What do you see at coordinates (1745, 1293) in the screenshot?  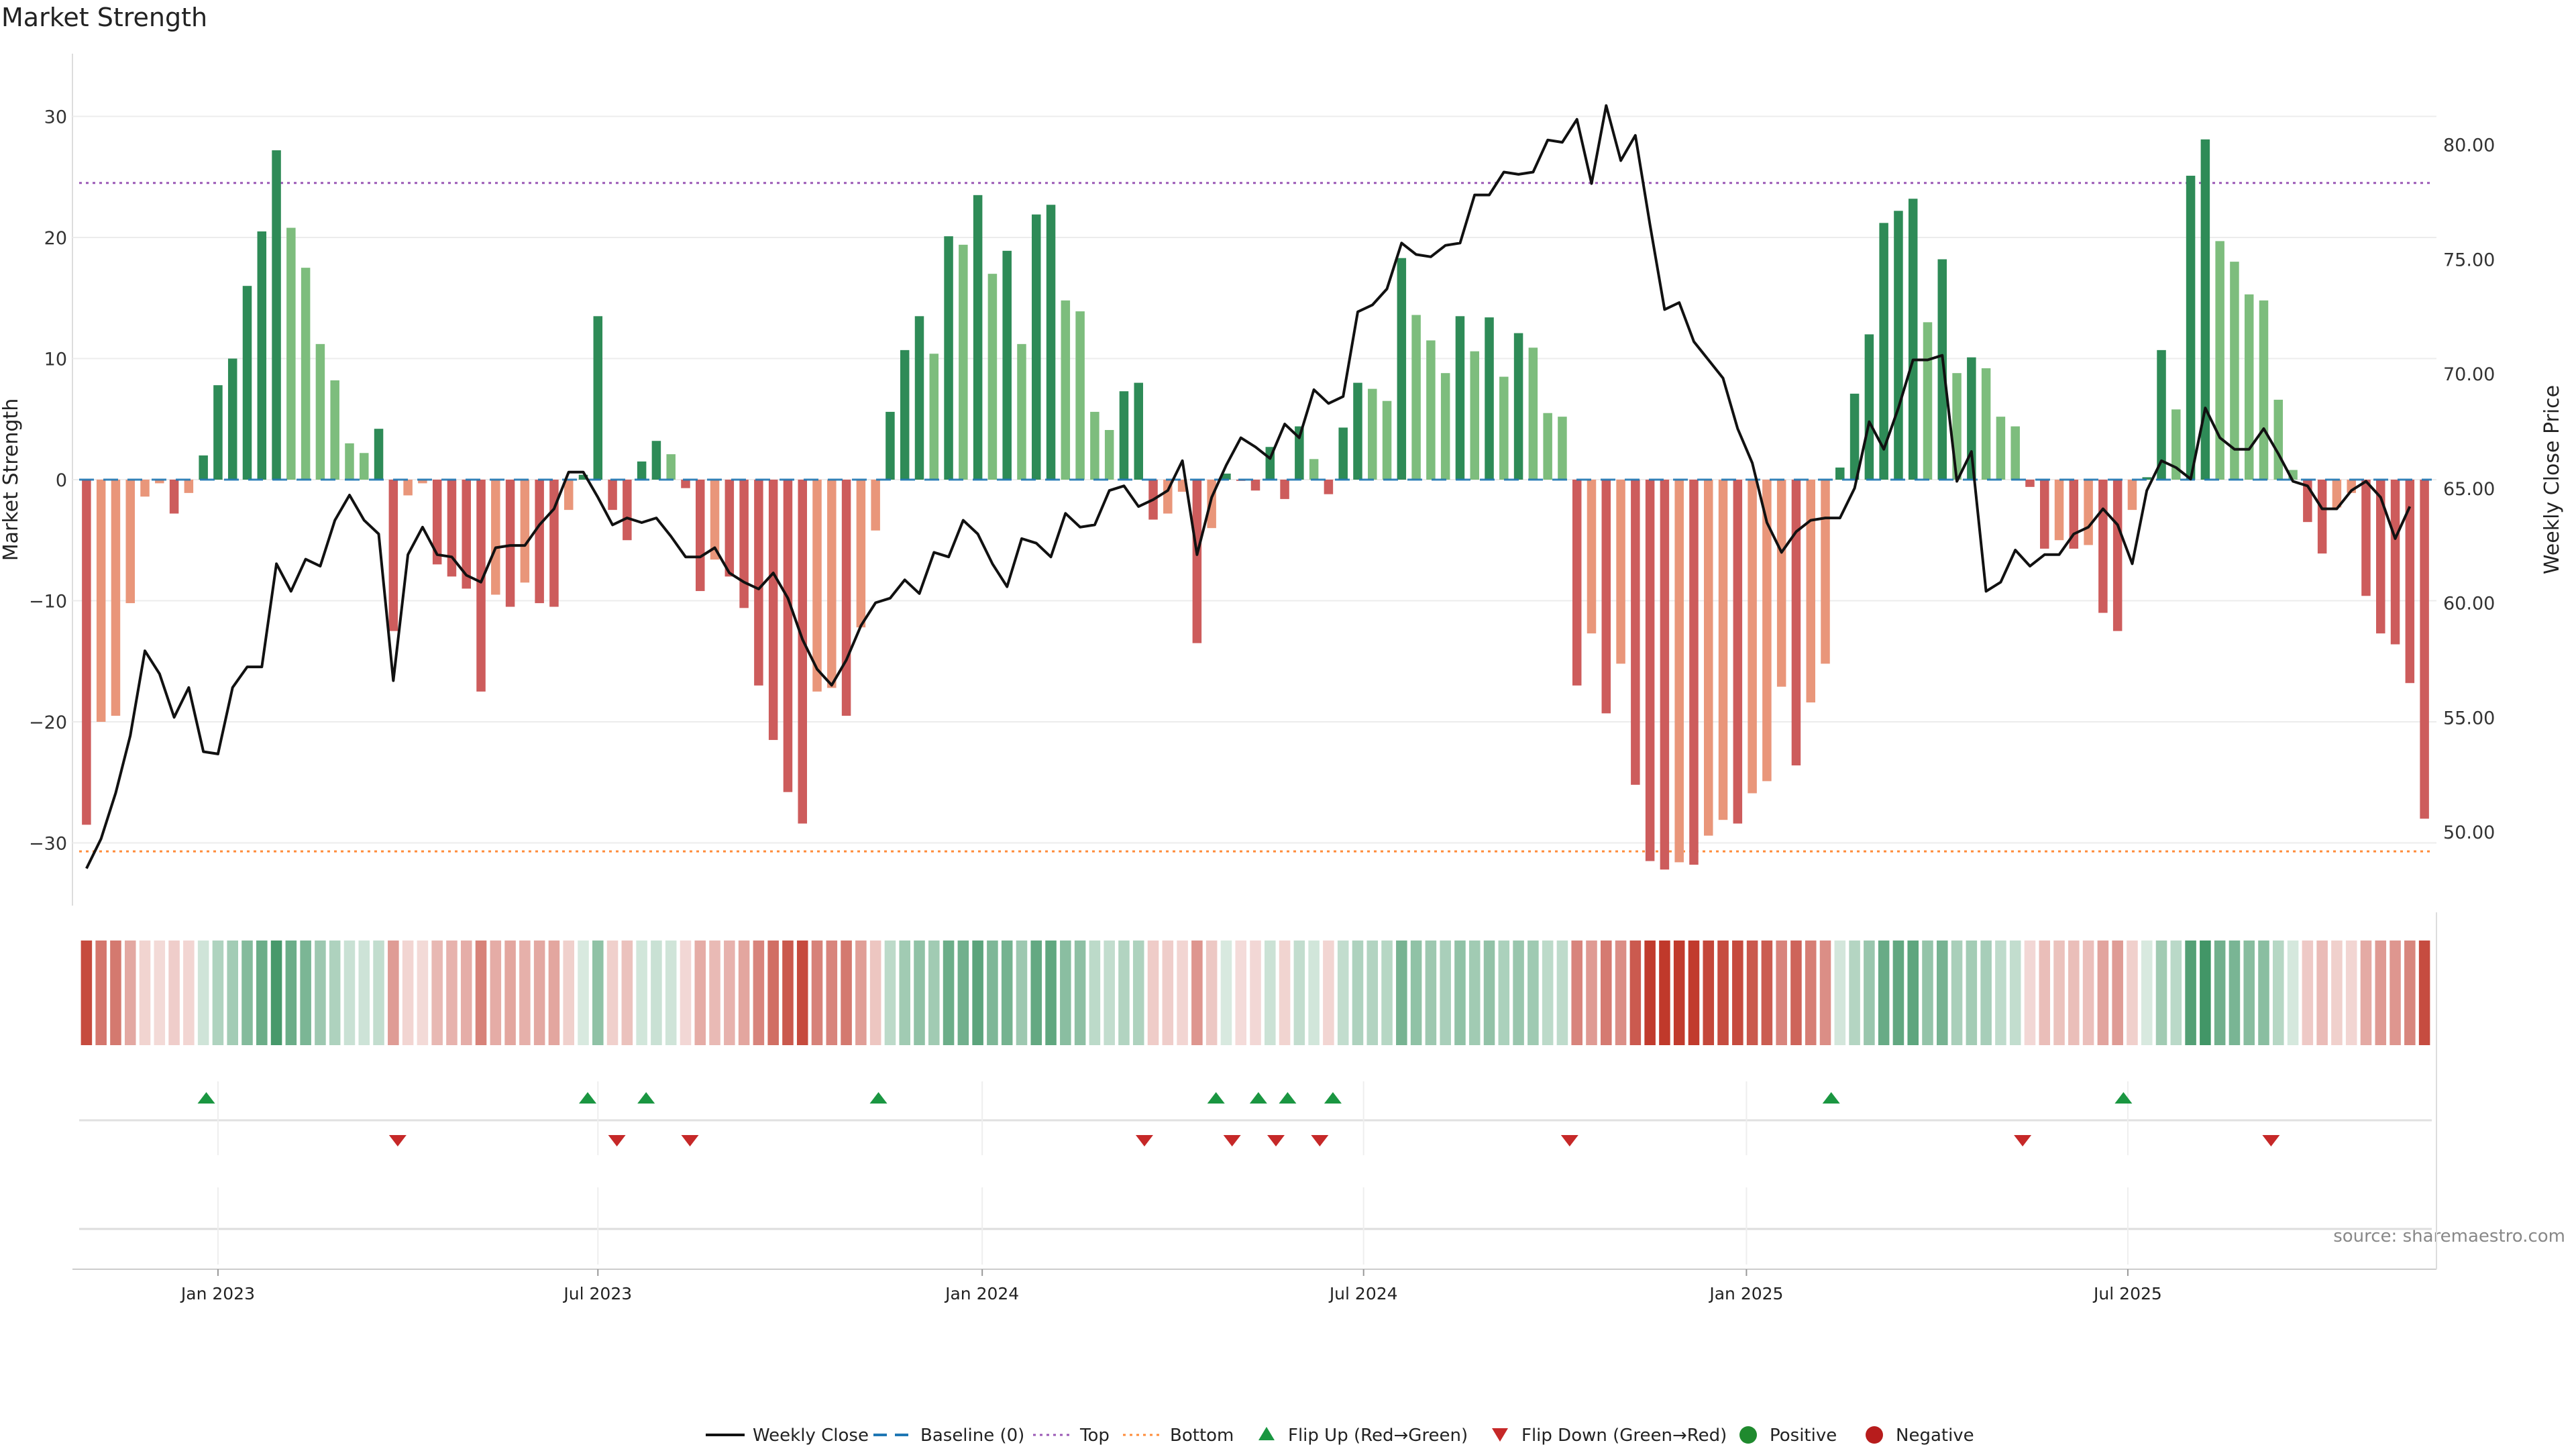 I see `x-tick-label: Jan 2025` at bounding box center [1745, 1293].